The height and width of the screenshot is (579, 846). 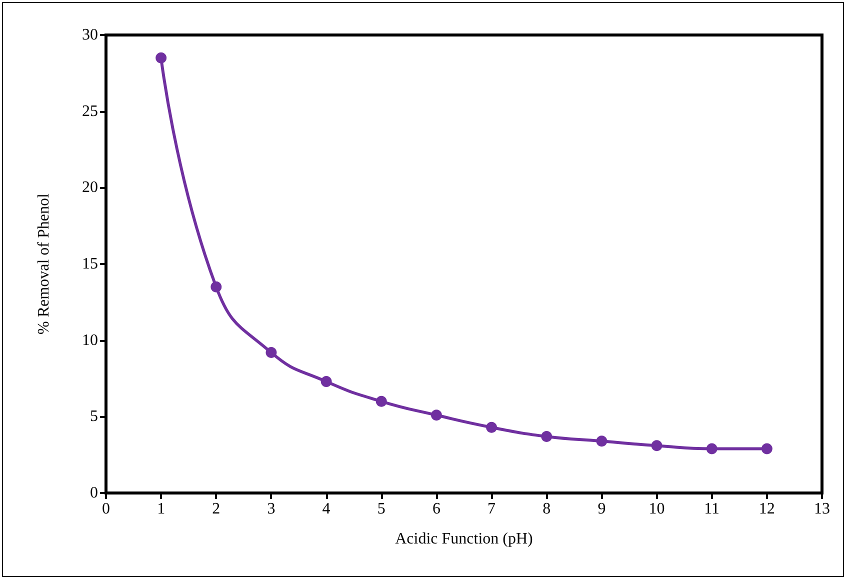 What do you see at coordinates (766, 509) in the screenshot?
I see `x-tick-label: 12` at bounding box center [766, 509].